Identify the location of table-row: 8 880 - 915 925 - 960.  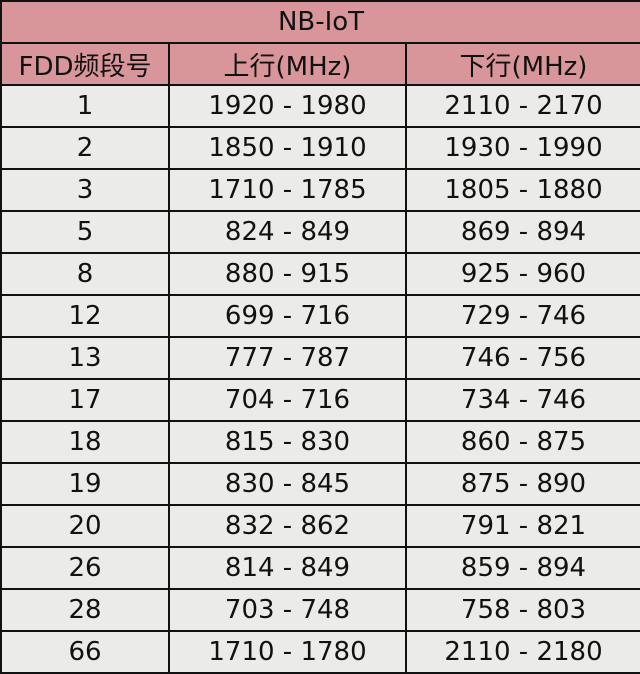
(320, 274).